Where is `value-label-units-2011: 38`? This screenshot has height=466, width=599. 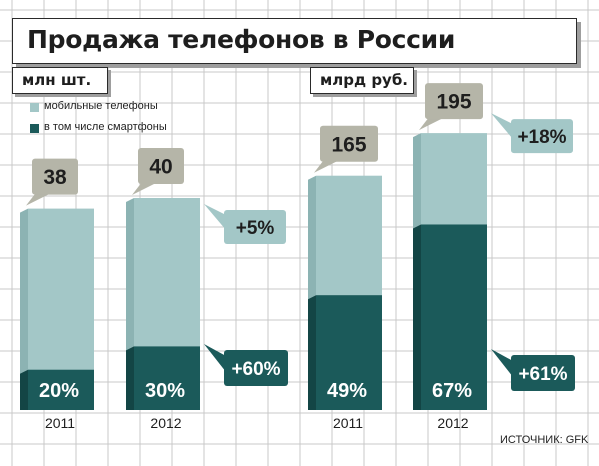 value-label-units-2011: 38 is located at coordinates (55, 177).